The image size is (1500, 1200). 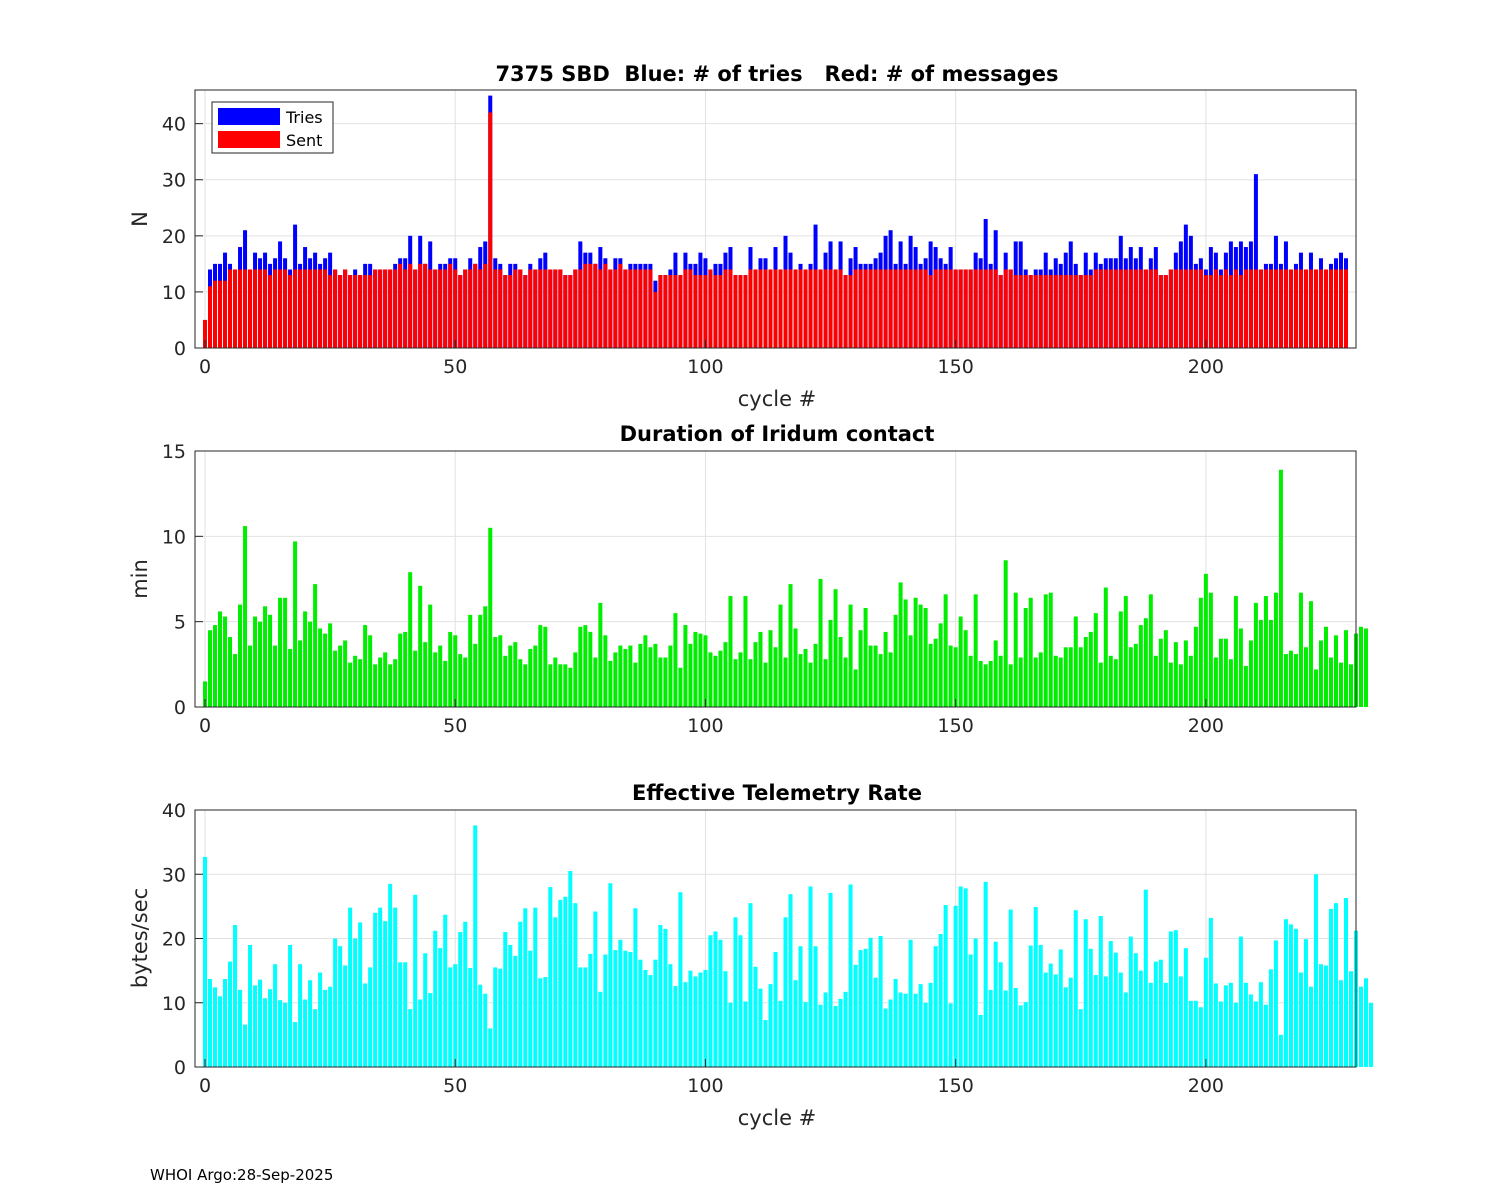 What do you see at coordinates (455, 1086) in the screenshot?
I see `x-tick-label: 50` at bounding box center [455, 1086].